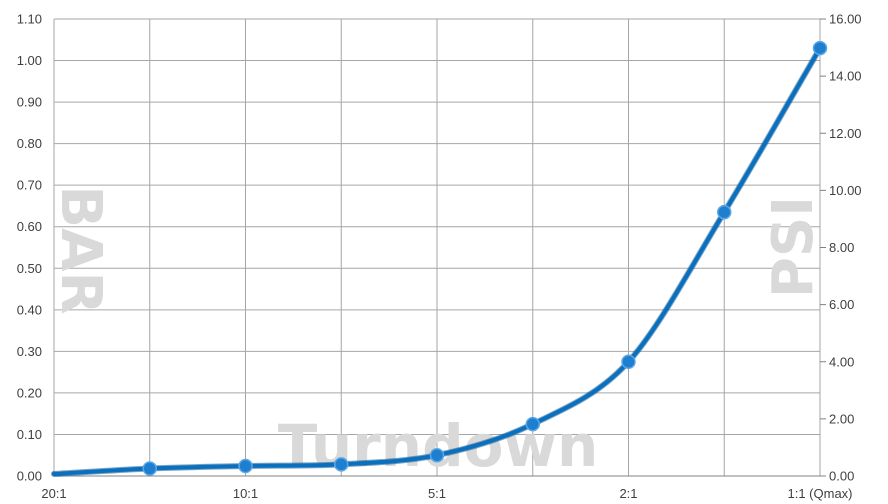 The image size is (888, 504). What do you see at coordinates (841, 247) in the screenshot?
I see `right-axis-tick-label: 8.00` at bounding box center [841, 247].